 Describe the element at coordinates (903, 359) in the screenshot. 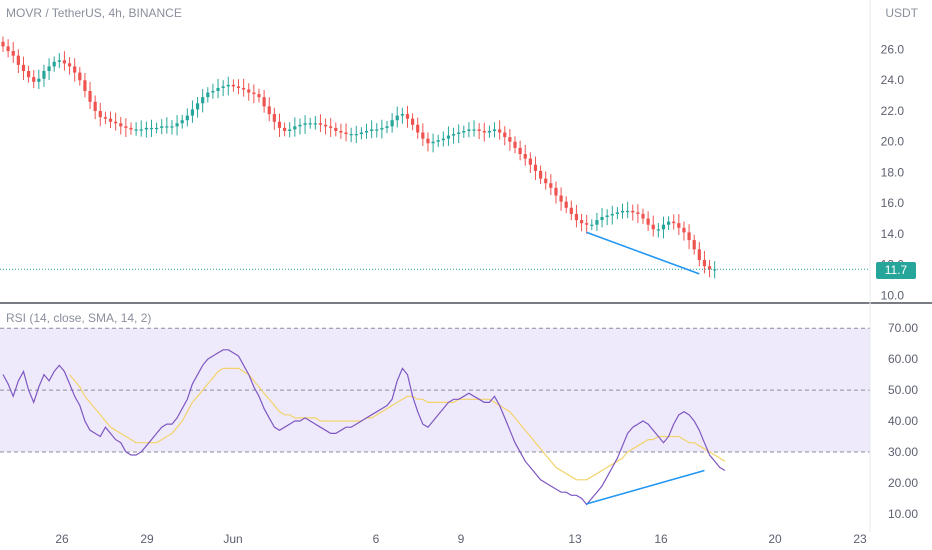

I see `rsi-tick-label: 60.00` at that location.